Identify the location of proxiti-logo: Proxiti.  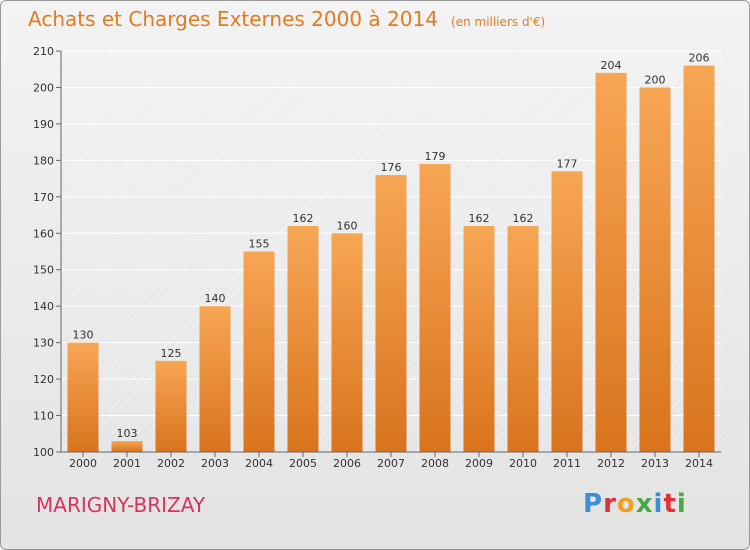
(635, 504).